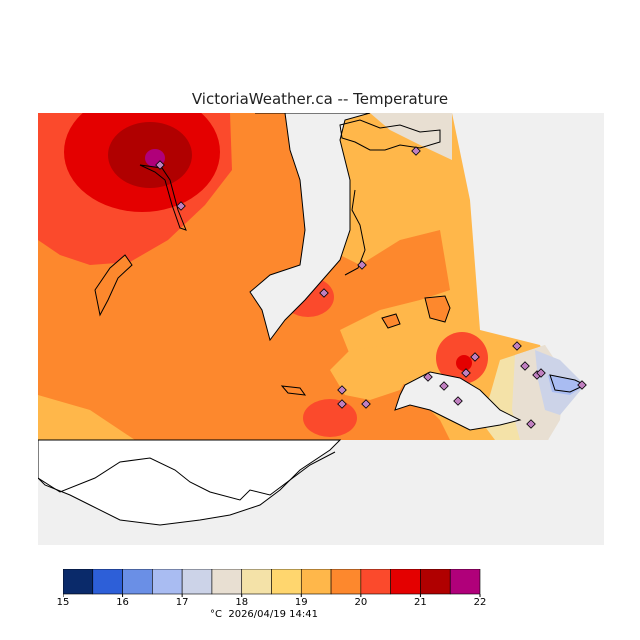 The width and height of the screenshot is (640, 640). Describe the element at coordinates (122, 602) in the screenshot. I see `legend-tick-label: 16` at that location.